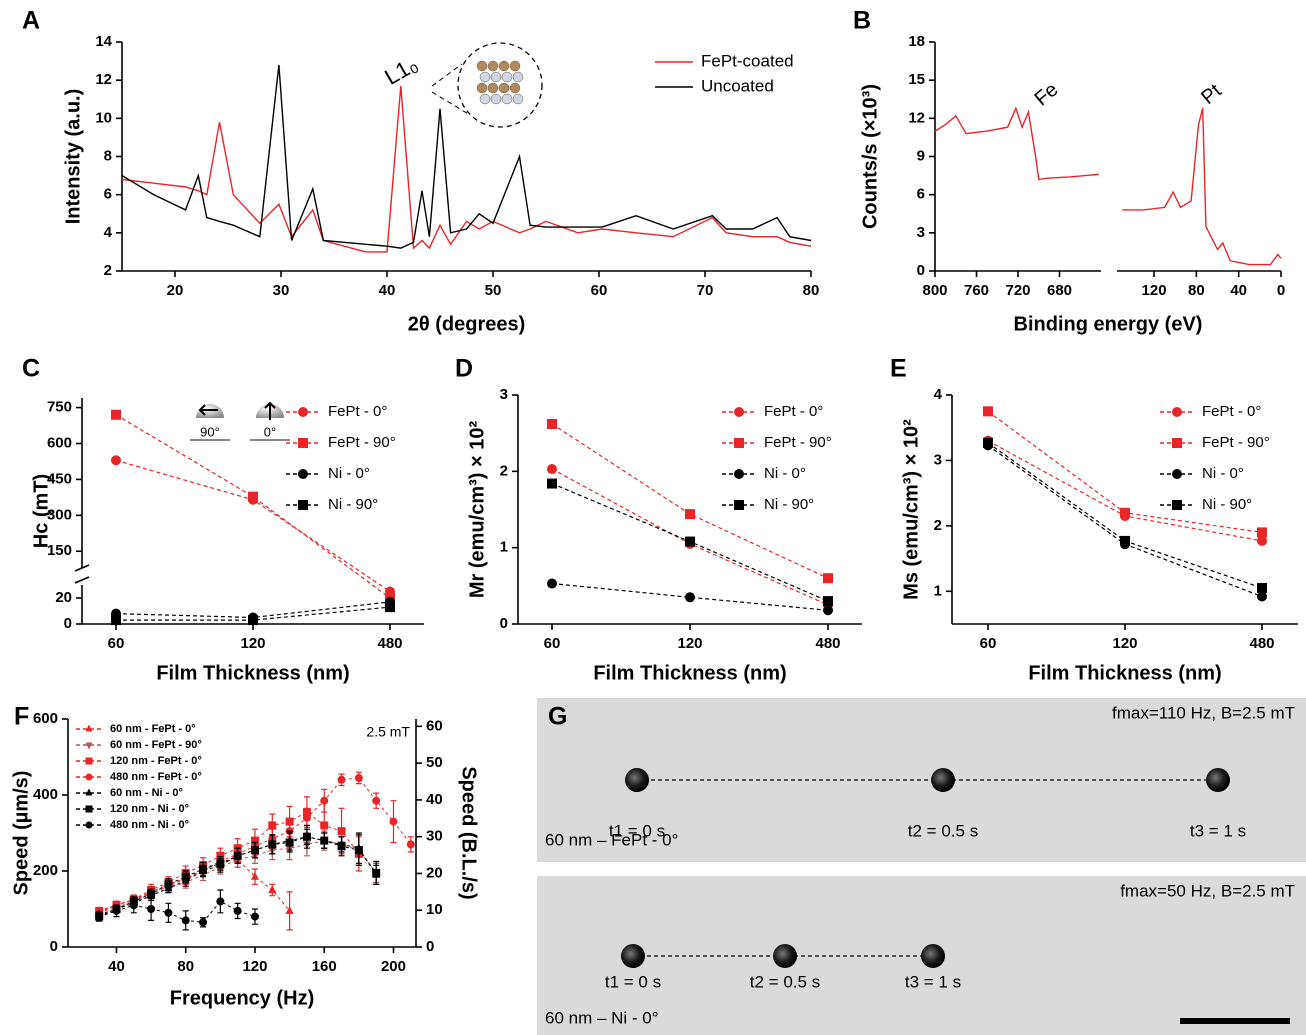 This screenshot has width=1306, height=1035. I want to click on time-label: t2 = 0.5 s, so click(785, 981).